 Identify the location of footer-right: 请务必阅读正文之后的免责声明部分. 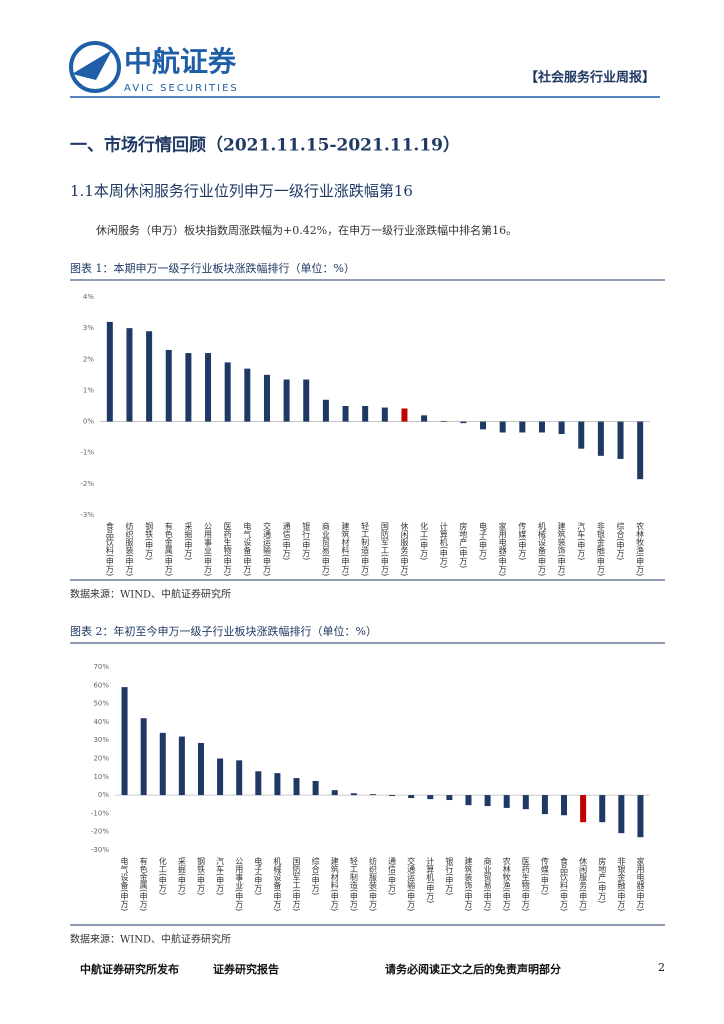
(473, 969).